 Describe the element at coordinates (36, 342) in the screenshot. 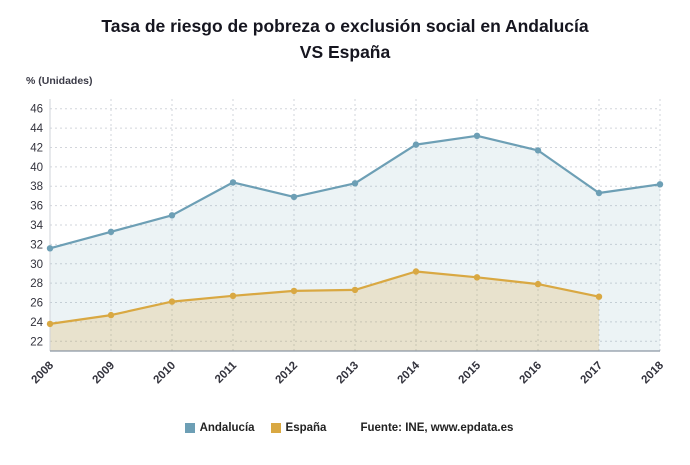

I see `svg-text: 22` at that location.